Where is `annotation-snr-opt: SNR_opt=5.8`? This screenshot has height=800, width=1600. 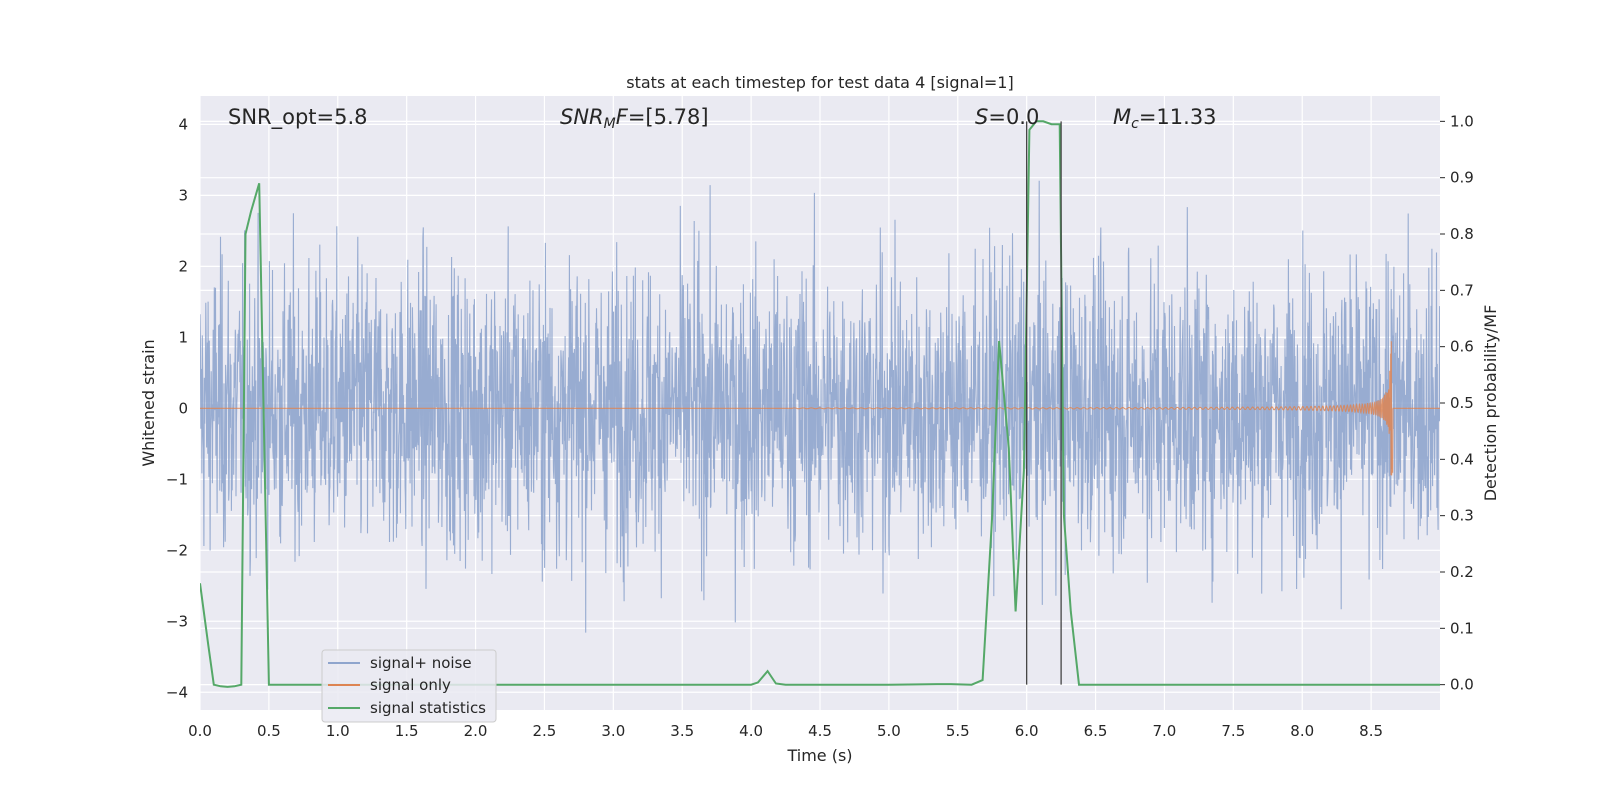 annotation-snr-opt: SNR_opt=5.8 is located at coordinates (298, 117).